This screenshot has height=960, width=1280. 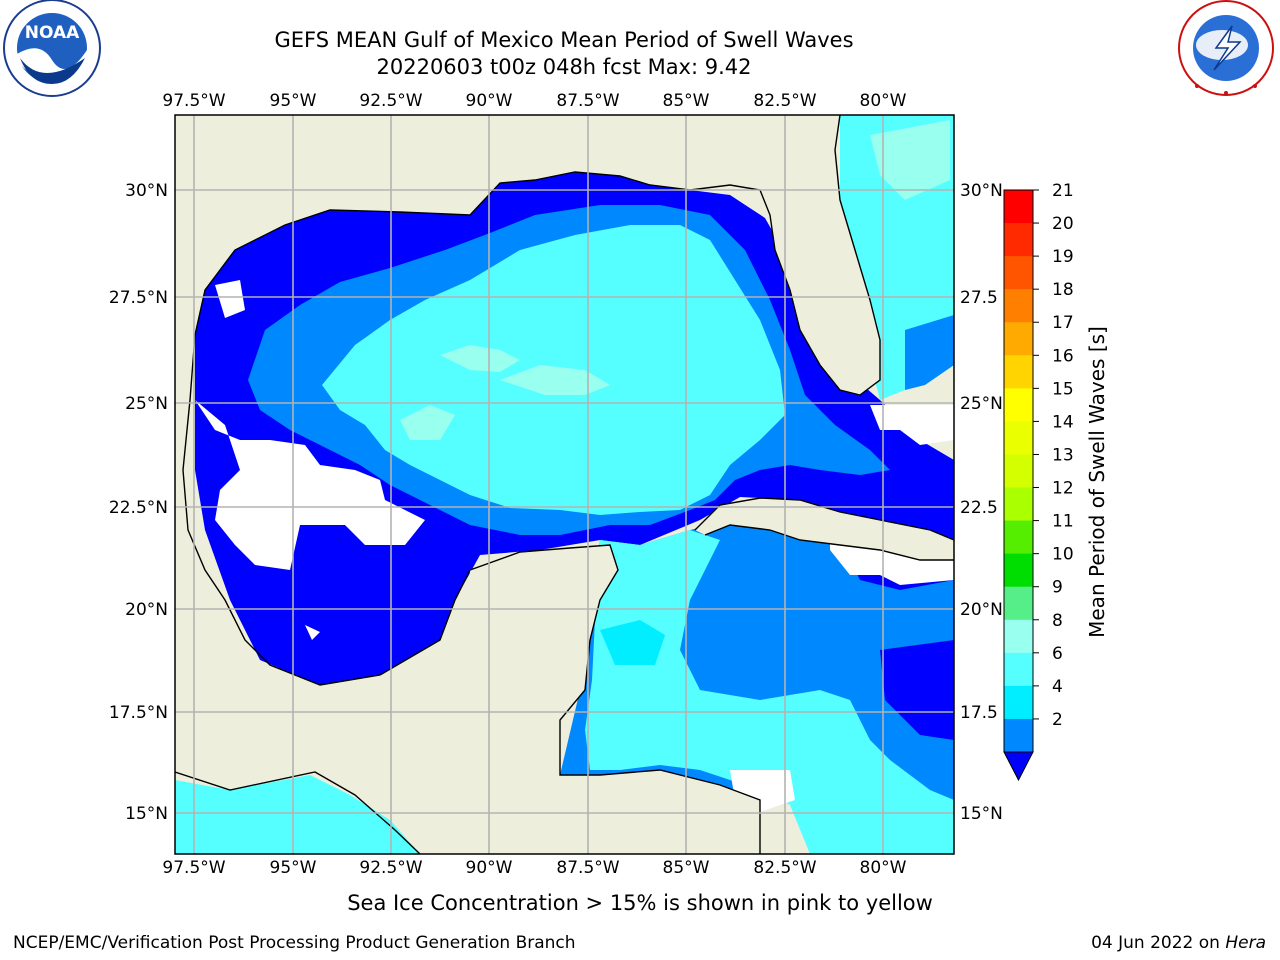 What do you see at coordinates (1226, 48) in the screenshot?
I see `nws-logo` at bounding box center [1226, 48].